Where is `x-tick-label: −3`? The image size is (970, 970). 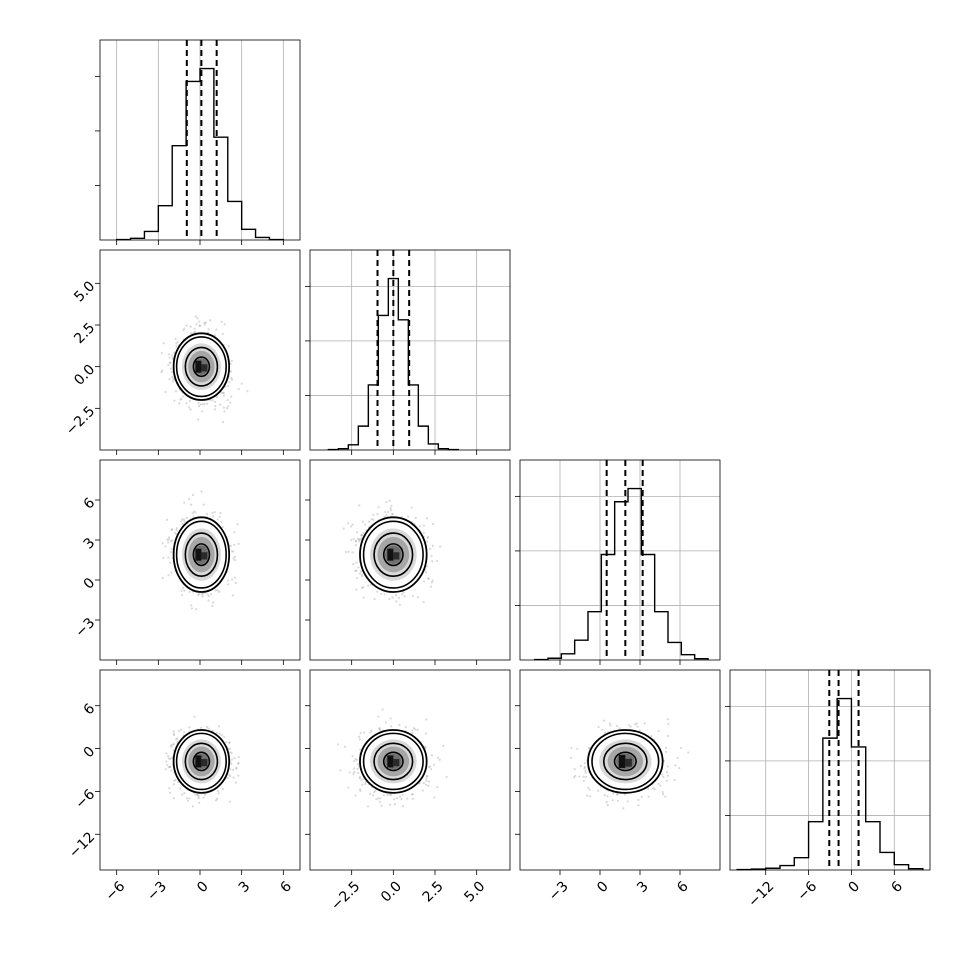
x-tick-label: −3 is located at coordinates (559, 891).